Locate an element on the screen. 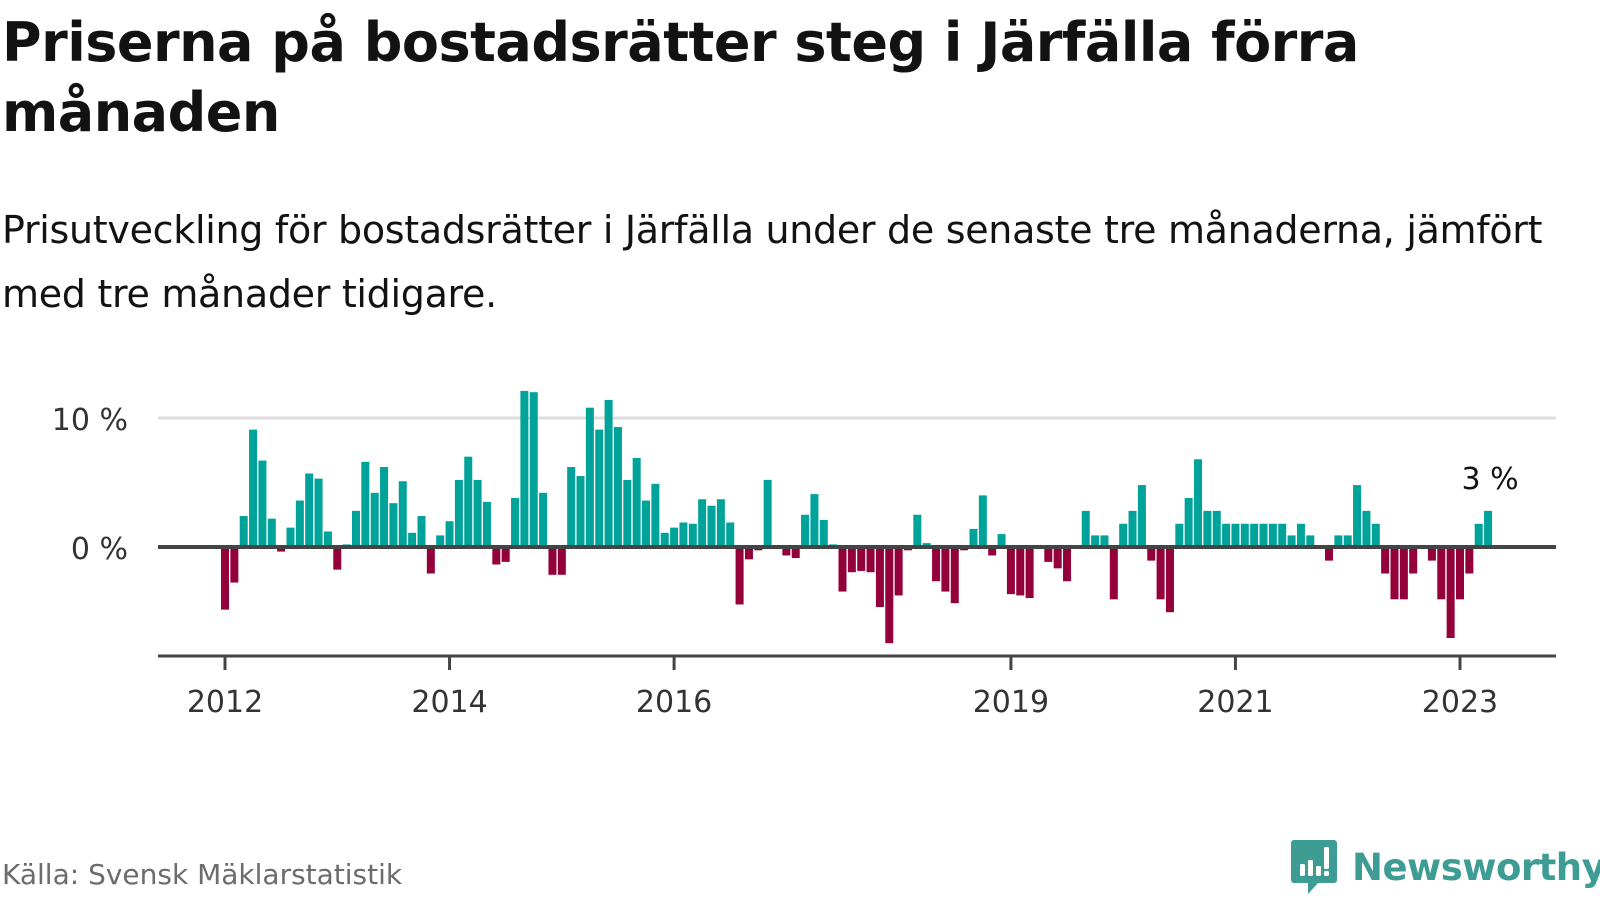  source-note: Källa: Svensk Mäklarstatistik is located at coordinates (202, 874).